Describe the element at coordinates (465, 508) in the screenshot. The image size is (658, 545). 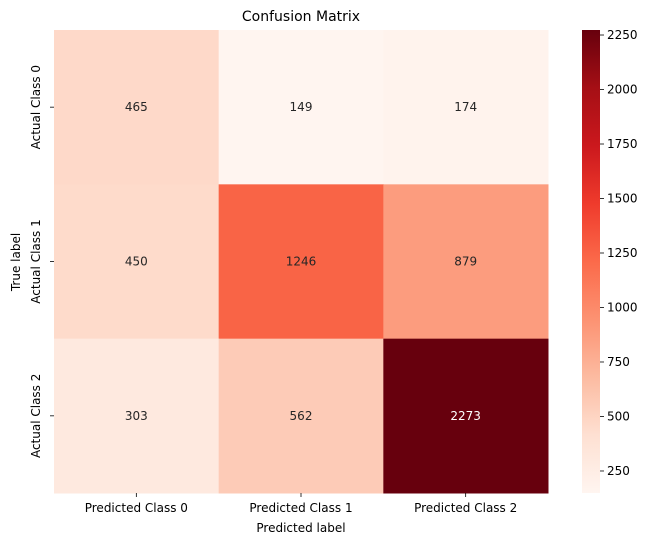
I see `x-tick-label: Predicted Class 2` at that location.